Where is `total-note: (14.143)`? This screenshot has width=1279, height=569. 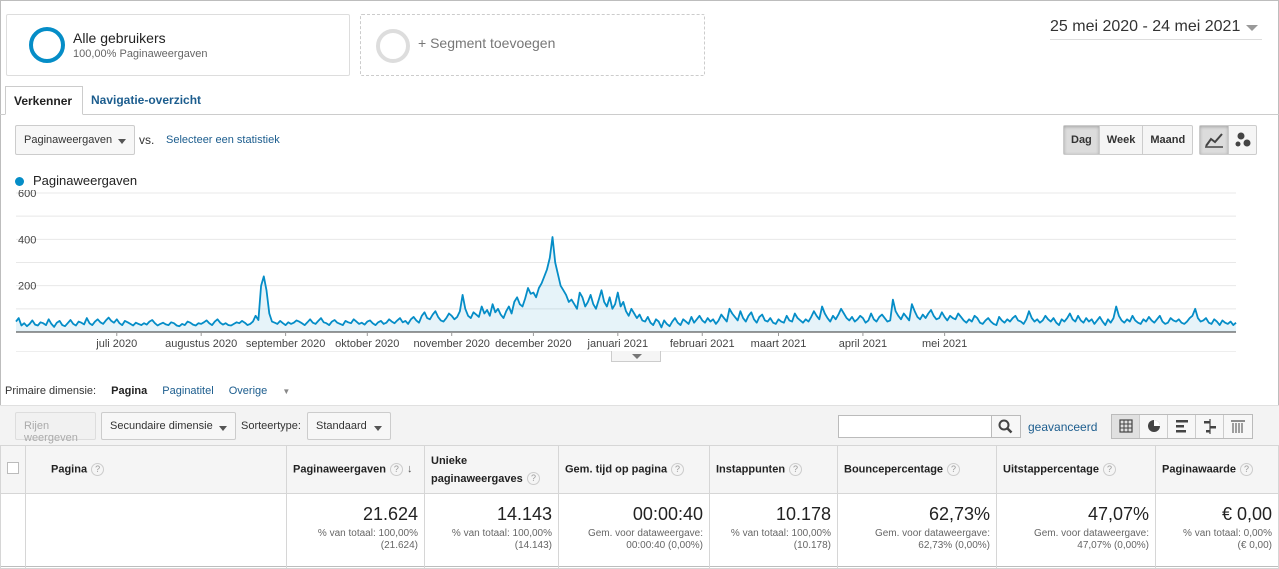
total-note: (14.143) is located at coordinates (533, 545).